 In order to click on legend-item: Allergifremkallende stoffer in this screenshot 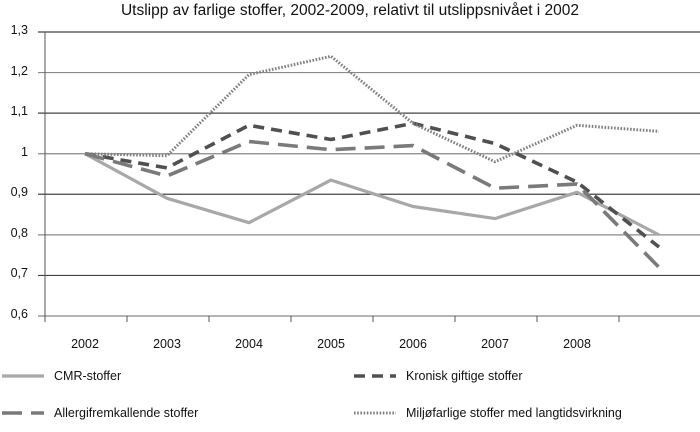, I will do `click(99, 413)`.